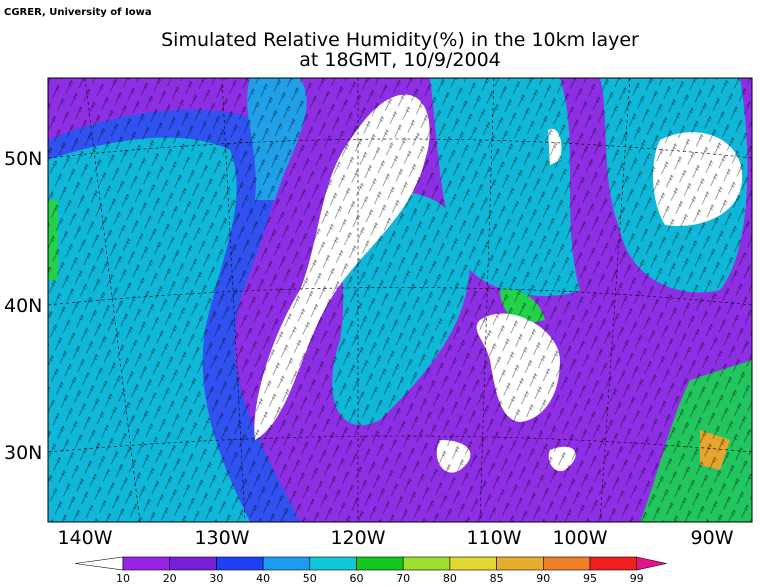 The image size is (760, 587). Describe the element at coordinates (637, 578) in the screenshot. I see `colorbar-label: 99` at that location.